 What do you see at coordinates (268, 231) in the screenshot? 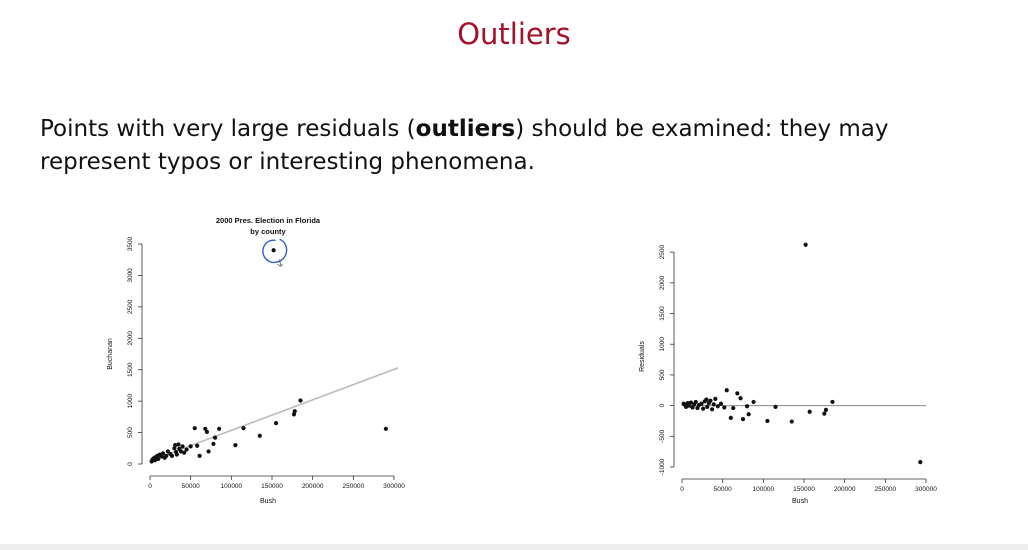
I see `chart-subtitle: by county` at bounding box center [268, 231].